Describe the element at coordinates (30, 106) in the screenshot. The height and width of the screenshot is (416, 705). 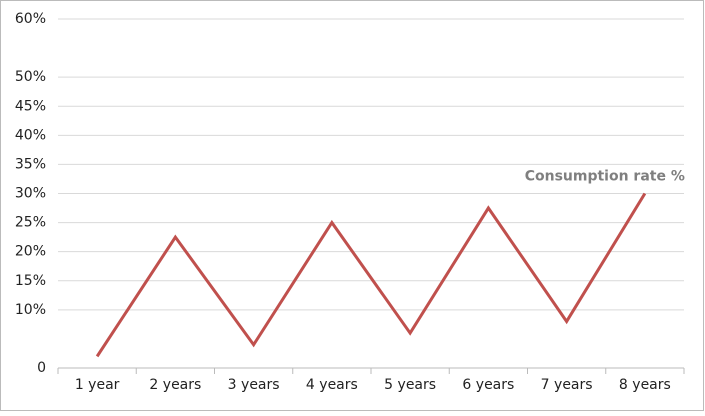
I see `y-tick-label: 45%` at that location.